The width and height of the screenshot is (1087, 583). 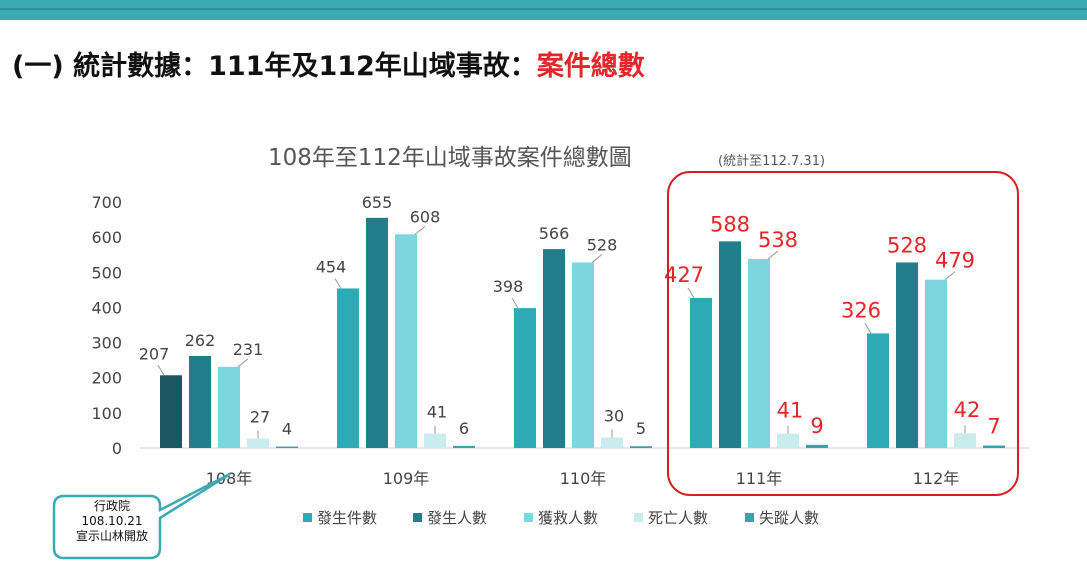 I want to click on x-tick-label: 110年, so click(x=583, y=478).